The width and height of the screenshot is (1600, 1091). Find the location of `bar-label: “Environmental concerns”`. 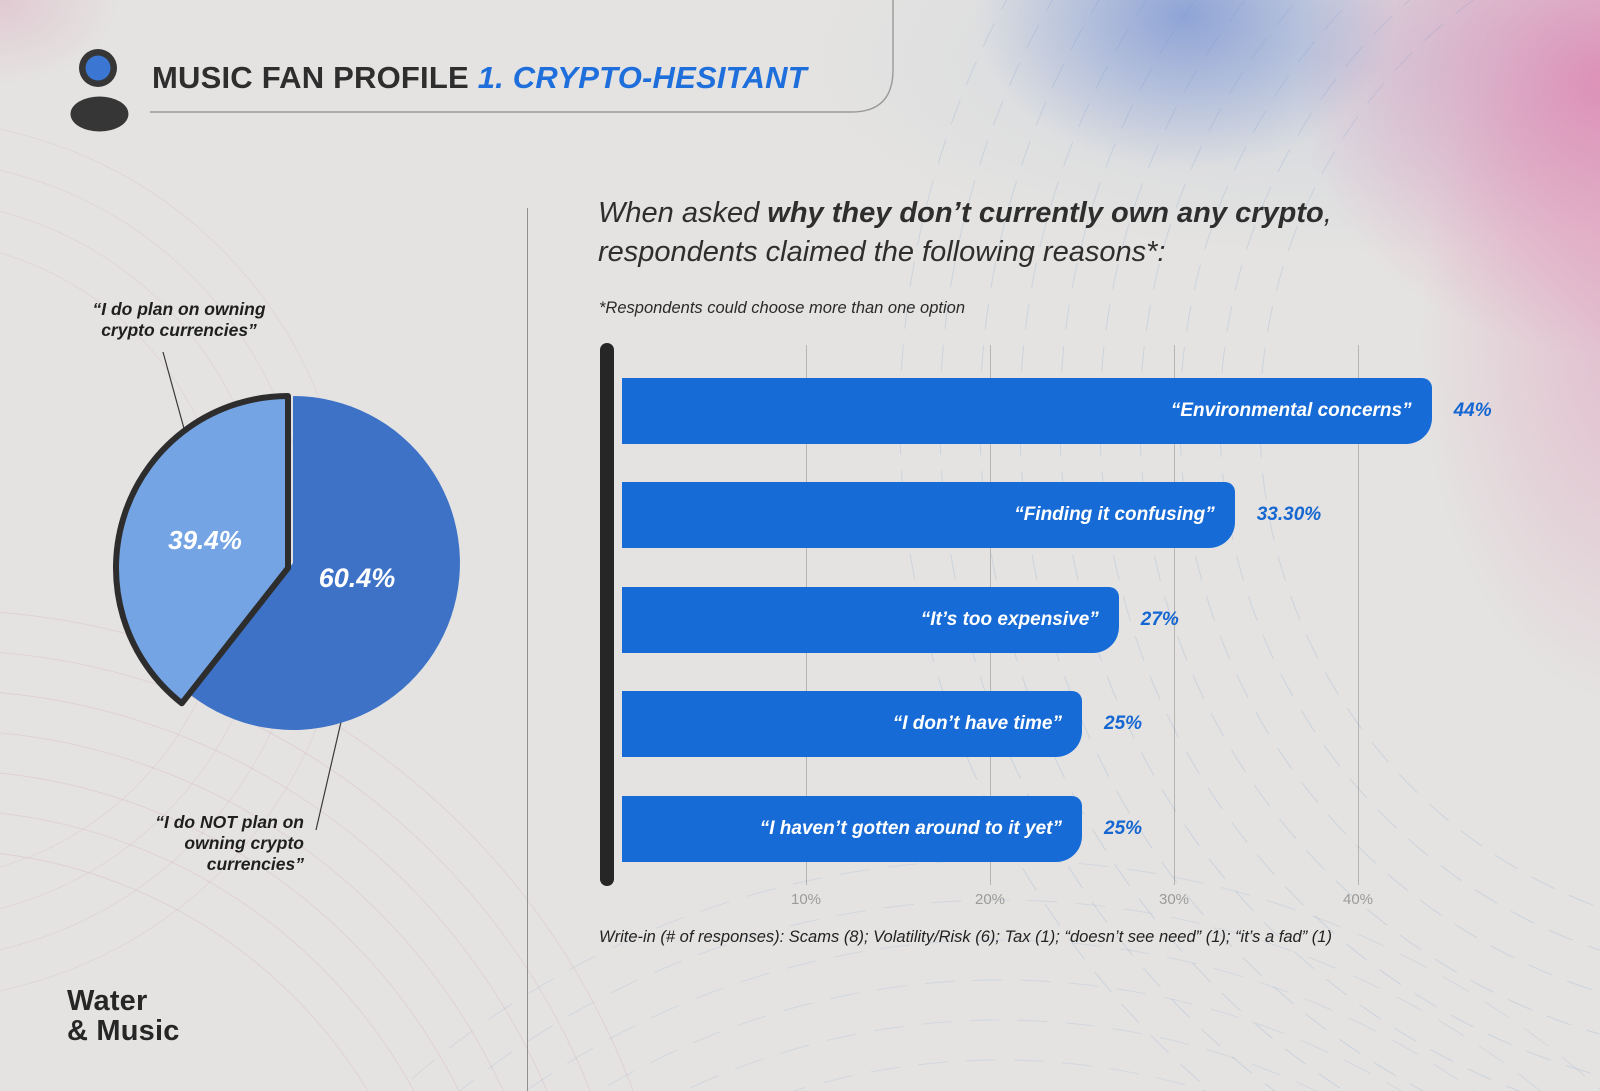

bar-label: “Environmental concerns” is located at coordinates (1291, 410).